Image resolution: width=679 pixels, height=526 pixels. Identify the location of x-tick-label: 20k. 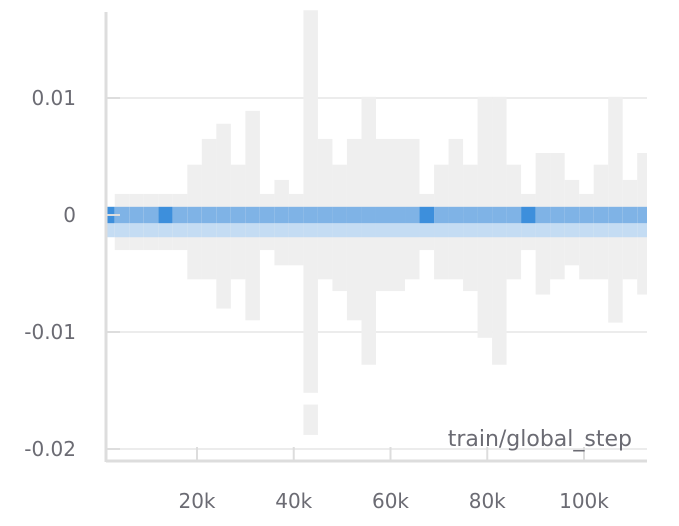
(196, 501).